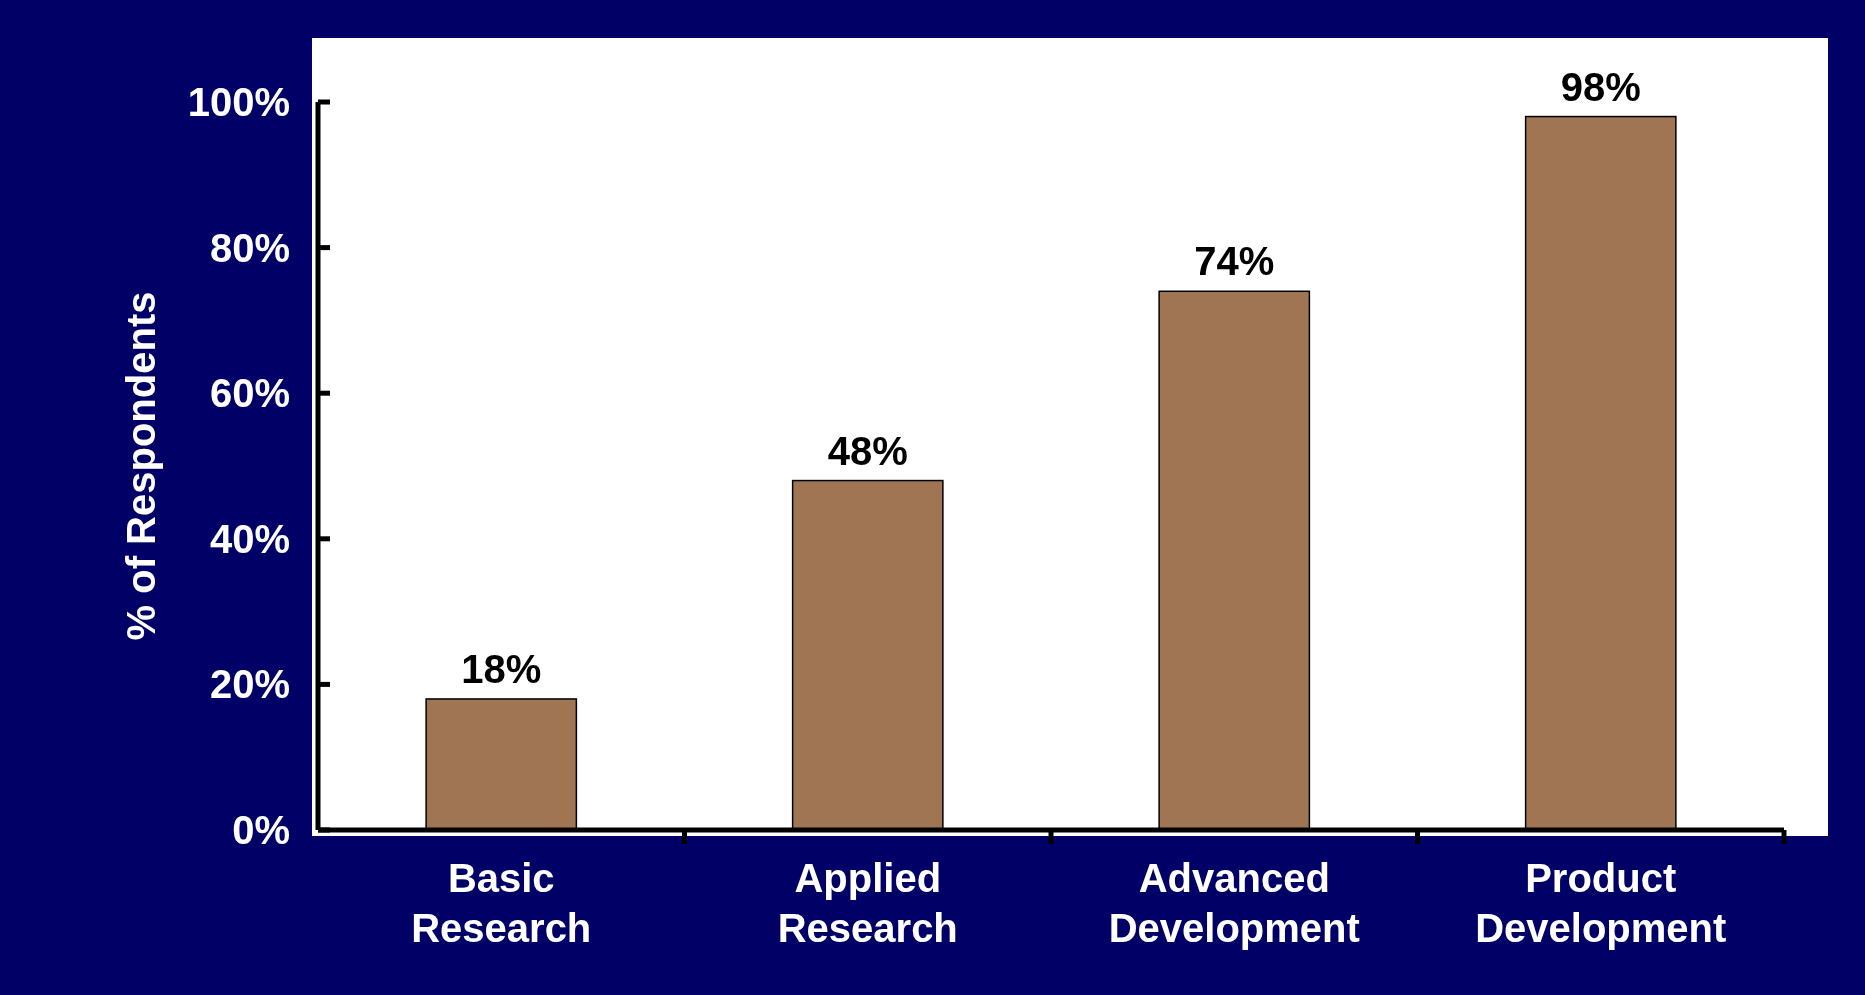 This screenshot has width=1865, height=995. I want to click on data-label: 98%, so click(1600, 86).